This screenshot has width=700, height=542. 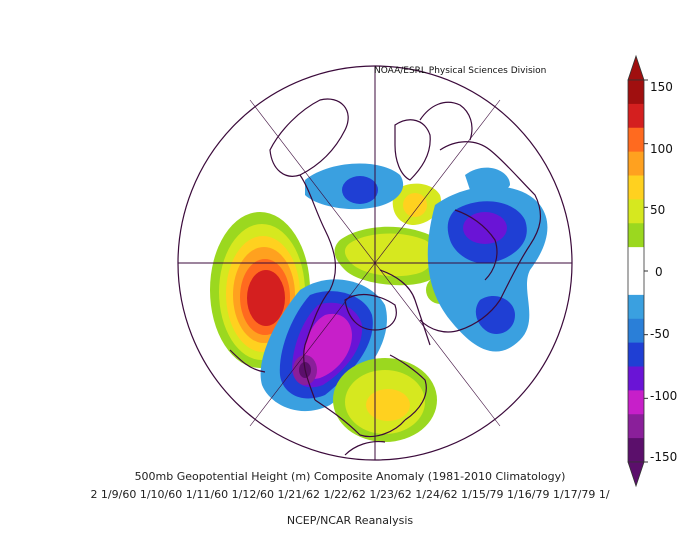 I want to click on negative-anomaly-northwest, so click(x=407, y=186).